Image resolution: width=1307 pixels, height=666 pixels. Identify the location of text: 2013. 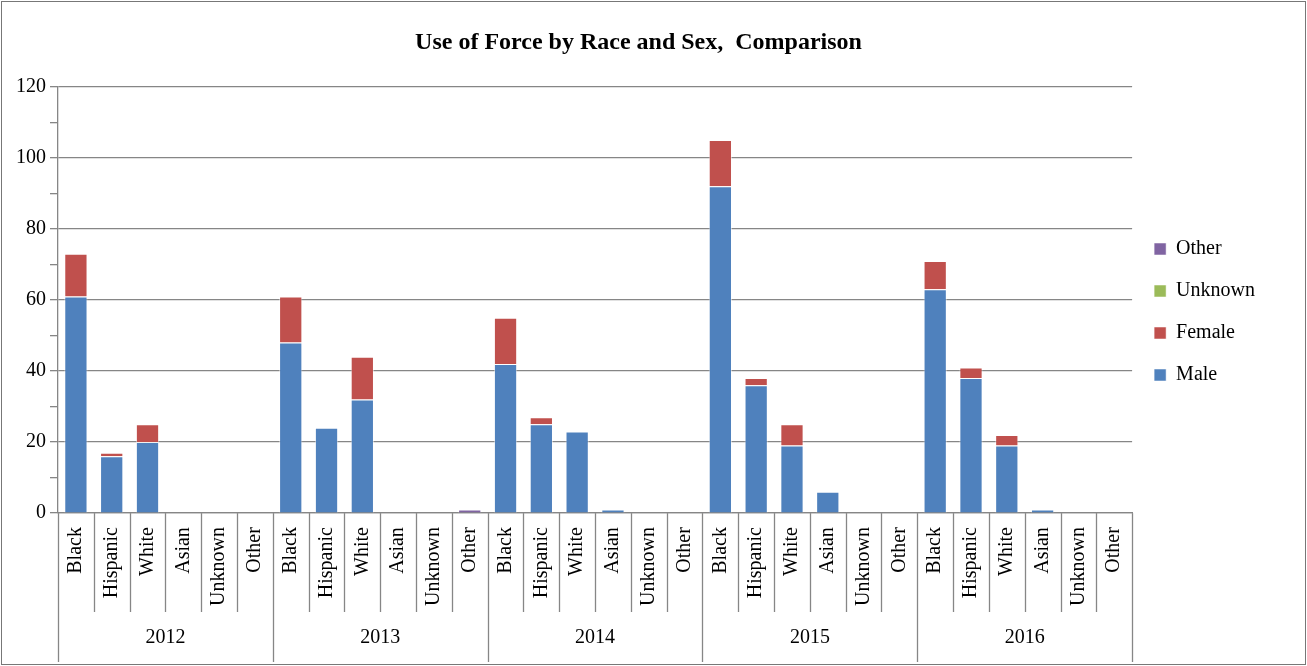
(380, 636).